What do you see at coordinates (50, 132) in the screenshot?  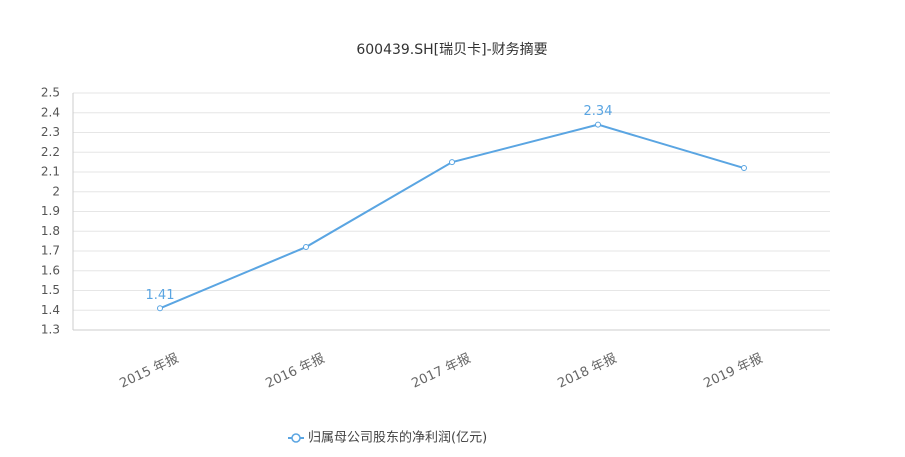 I see `y-tick-label: 2.3` at bounding box center [50, 132].